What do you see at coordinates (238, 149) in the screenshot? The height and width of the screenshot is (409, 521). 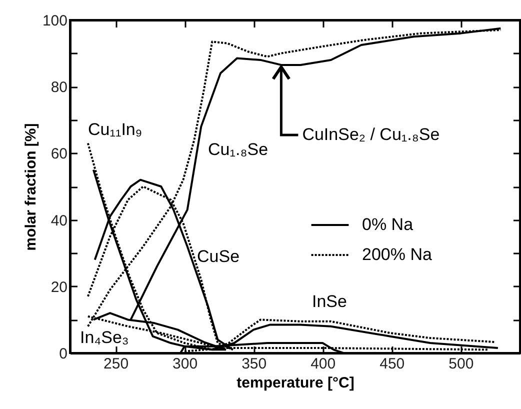 I see `annotation: Cu₁.₈Se` at bounding box center [238, 149].